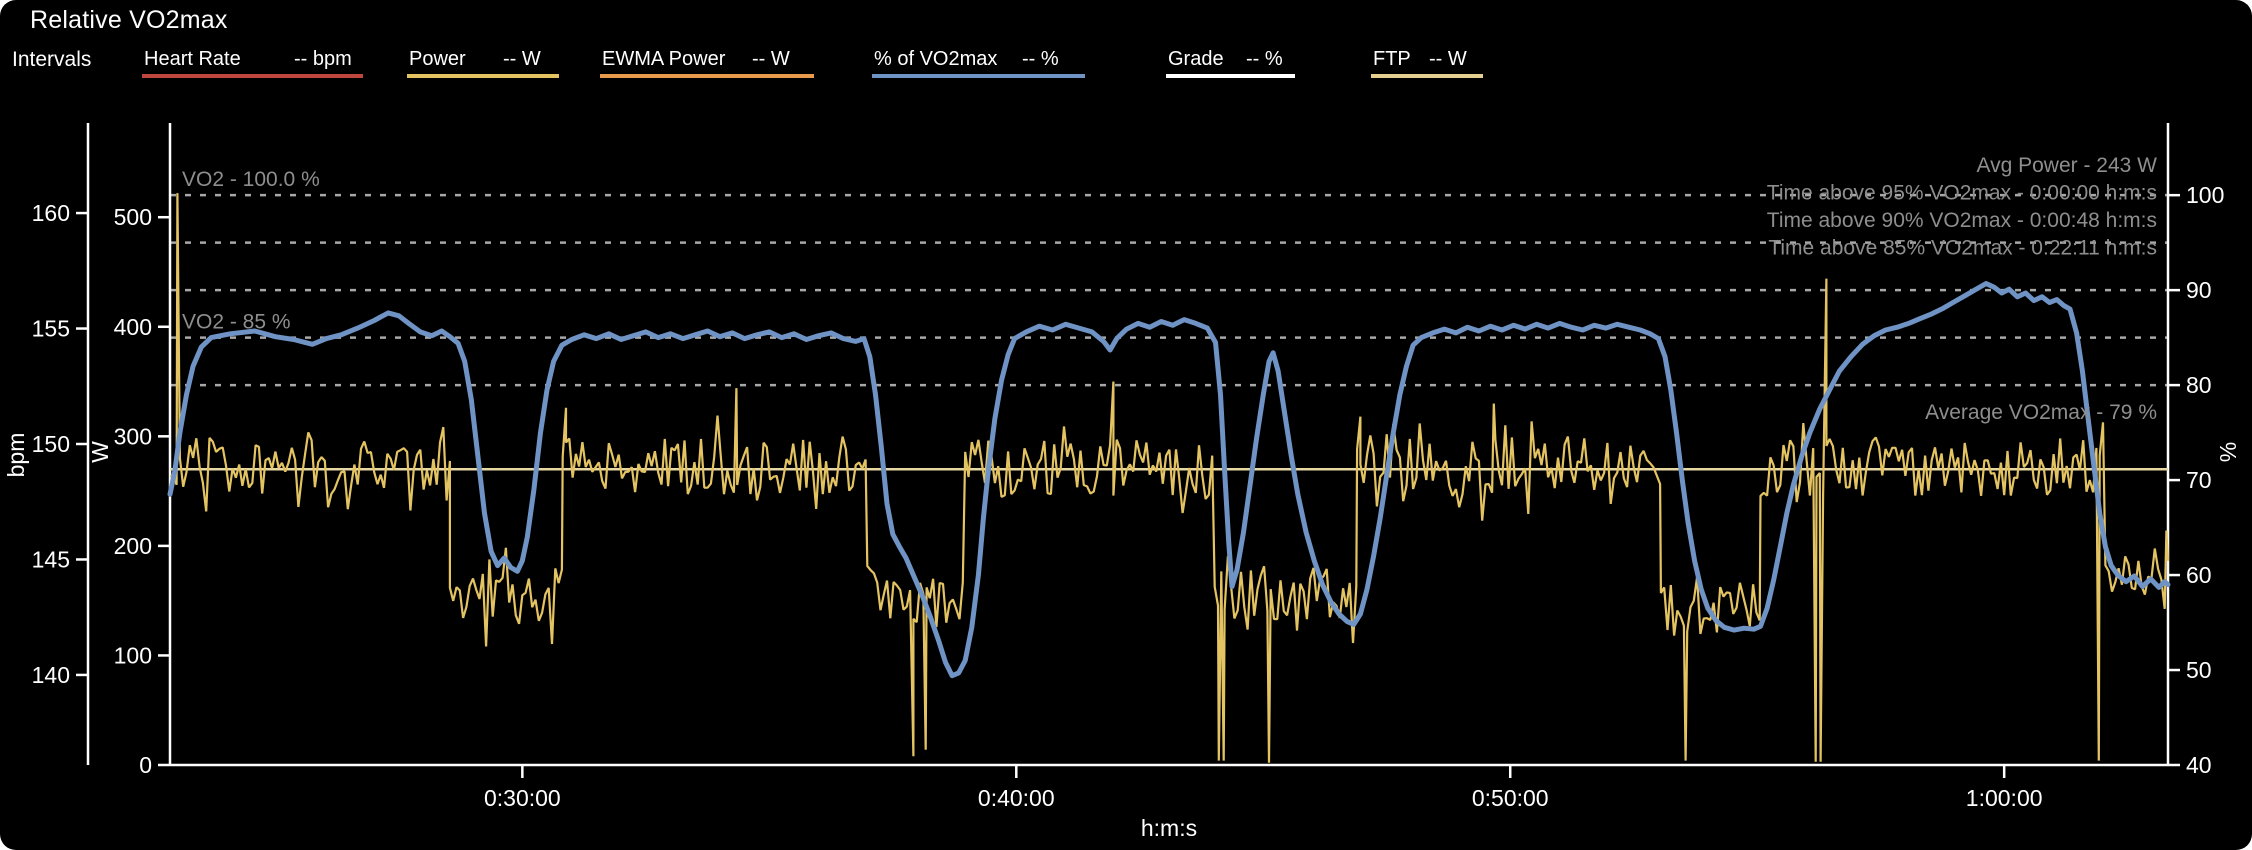  I want to click on time-tick-label: 0:30:00, so click(522, 798).